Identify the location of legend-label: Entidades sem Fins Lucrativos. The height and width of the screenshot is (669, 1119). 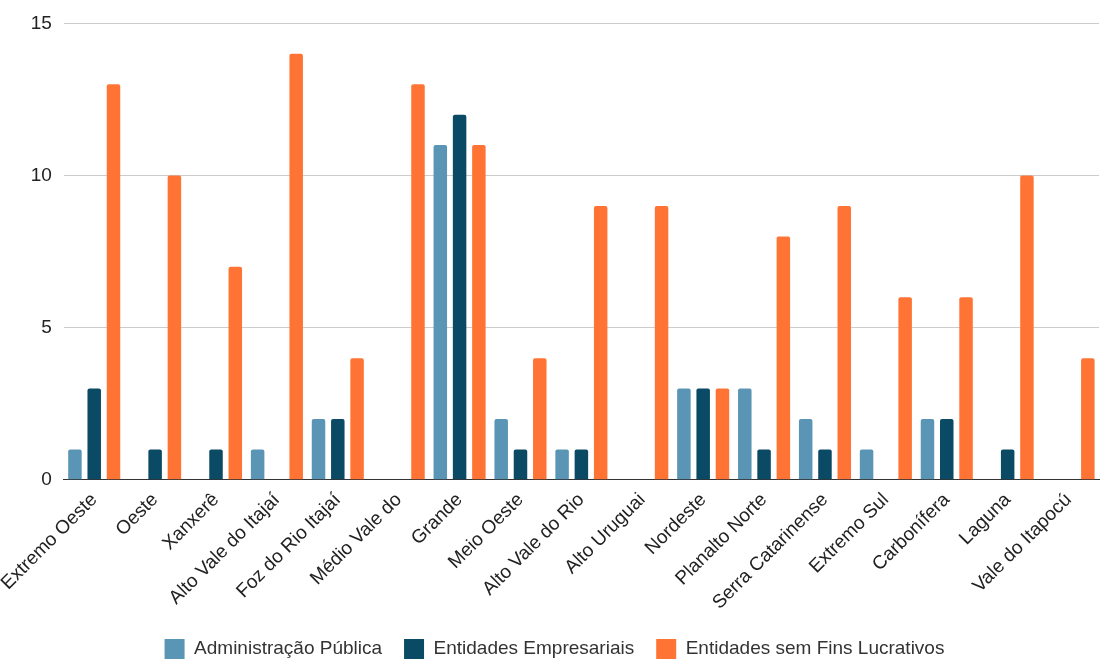
(815, 648).